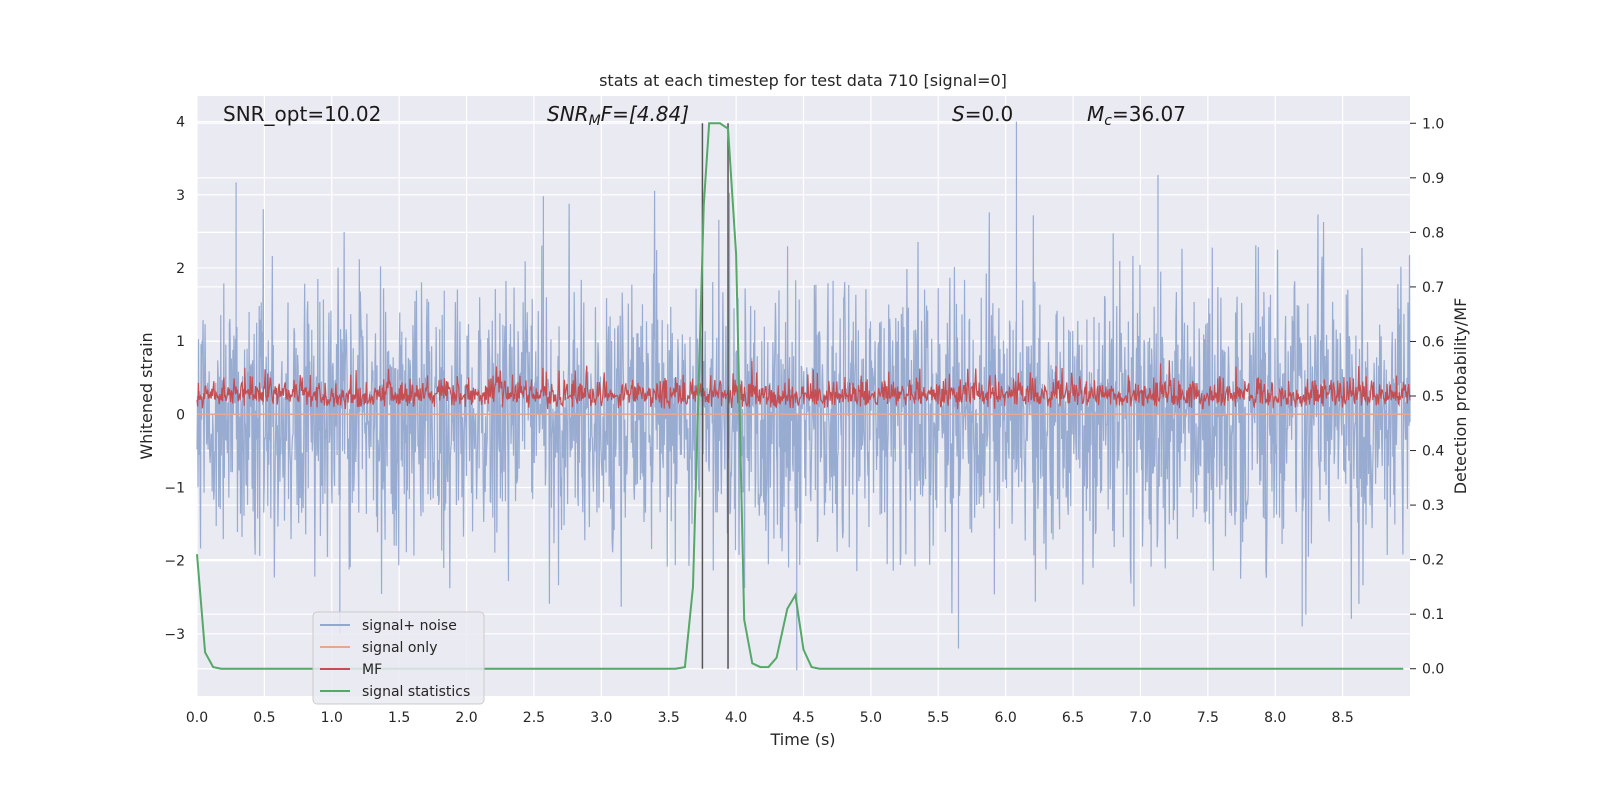 The width and height of the screenshot is (1600, 800). What do you see at coordinates (1433, 452) in the screenshot?
I see `y-right-tick-label: 0.4` at bounding box center [1433, 452].